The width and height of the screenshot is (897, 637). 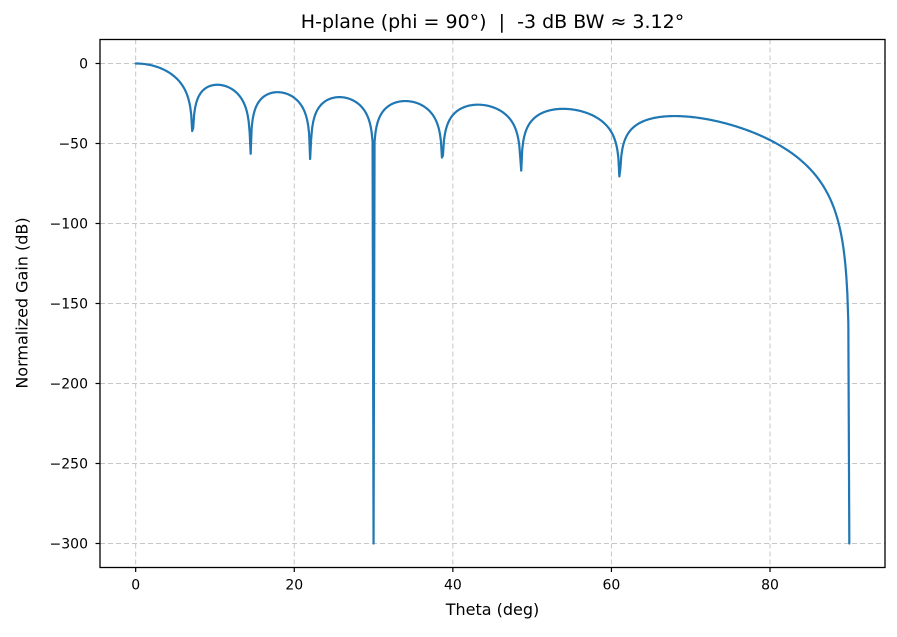 I want to click on y-tick-label: −300, so click(x=69, y=545).